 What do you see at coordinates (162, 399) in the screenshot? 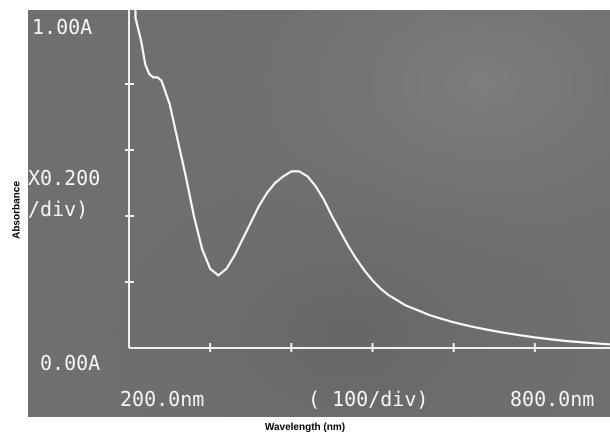
I see `x-left-label: 200.0nm` at bounding box center [162, 399].